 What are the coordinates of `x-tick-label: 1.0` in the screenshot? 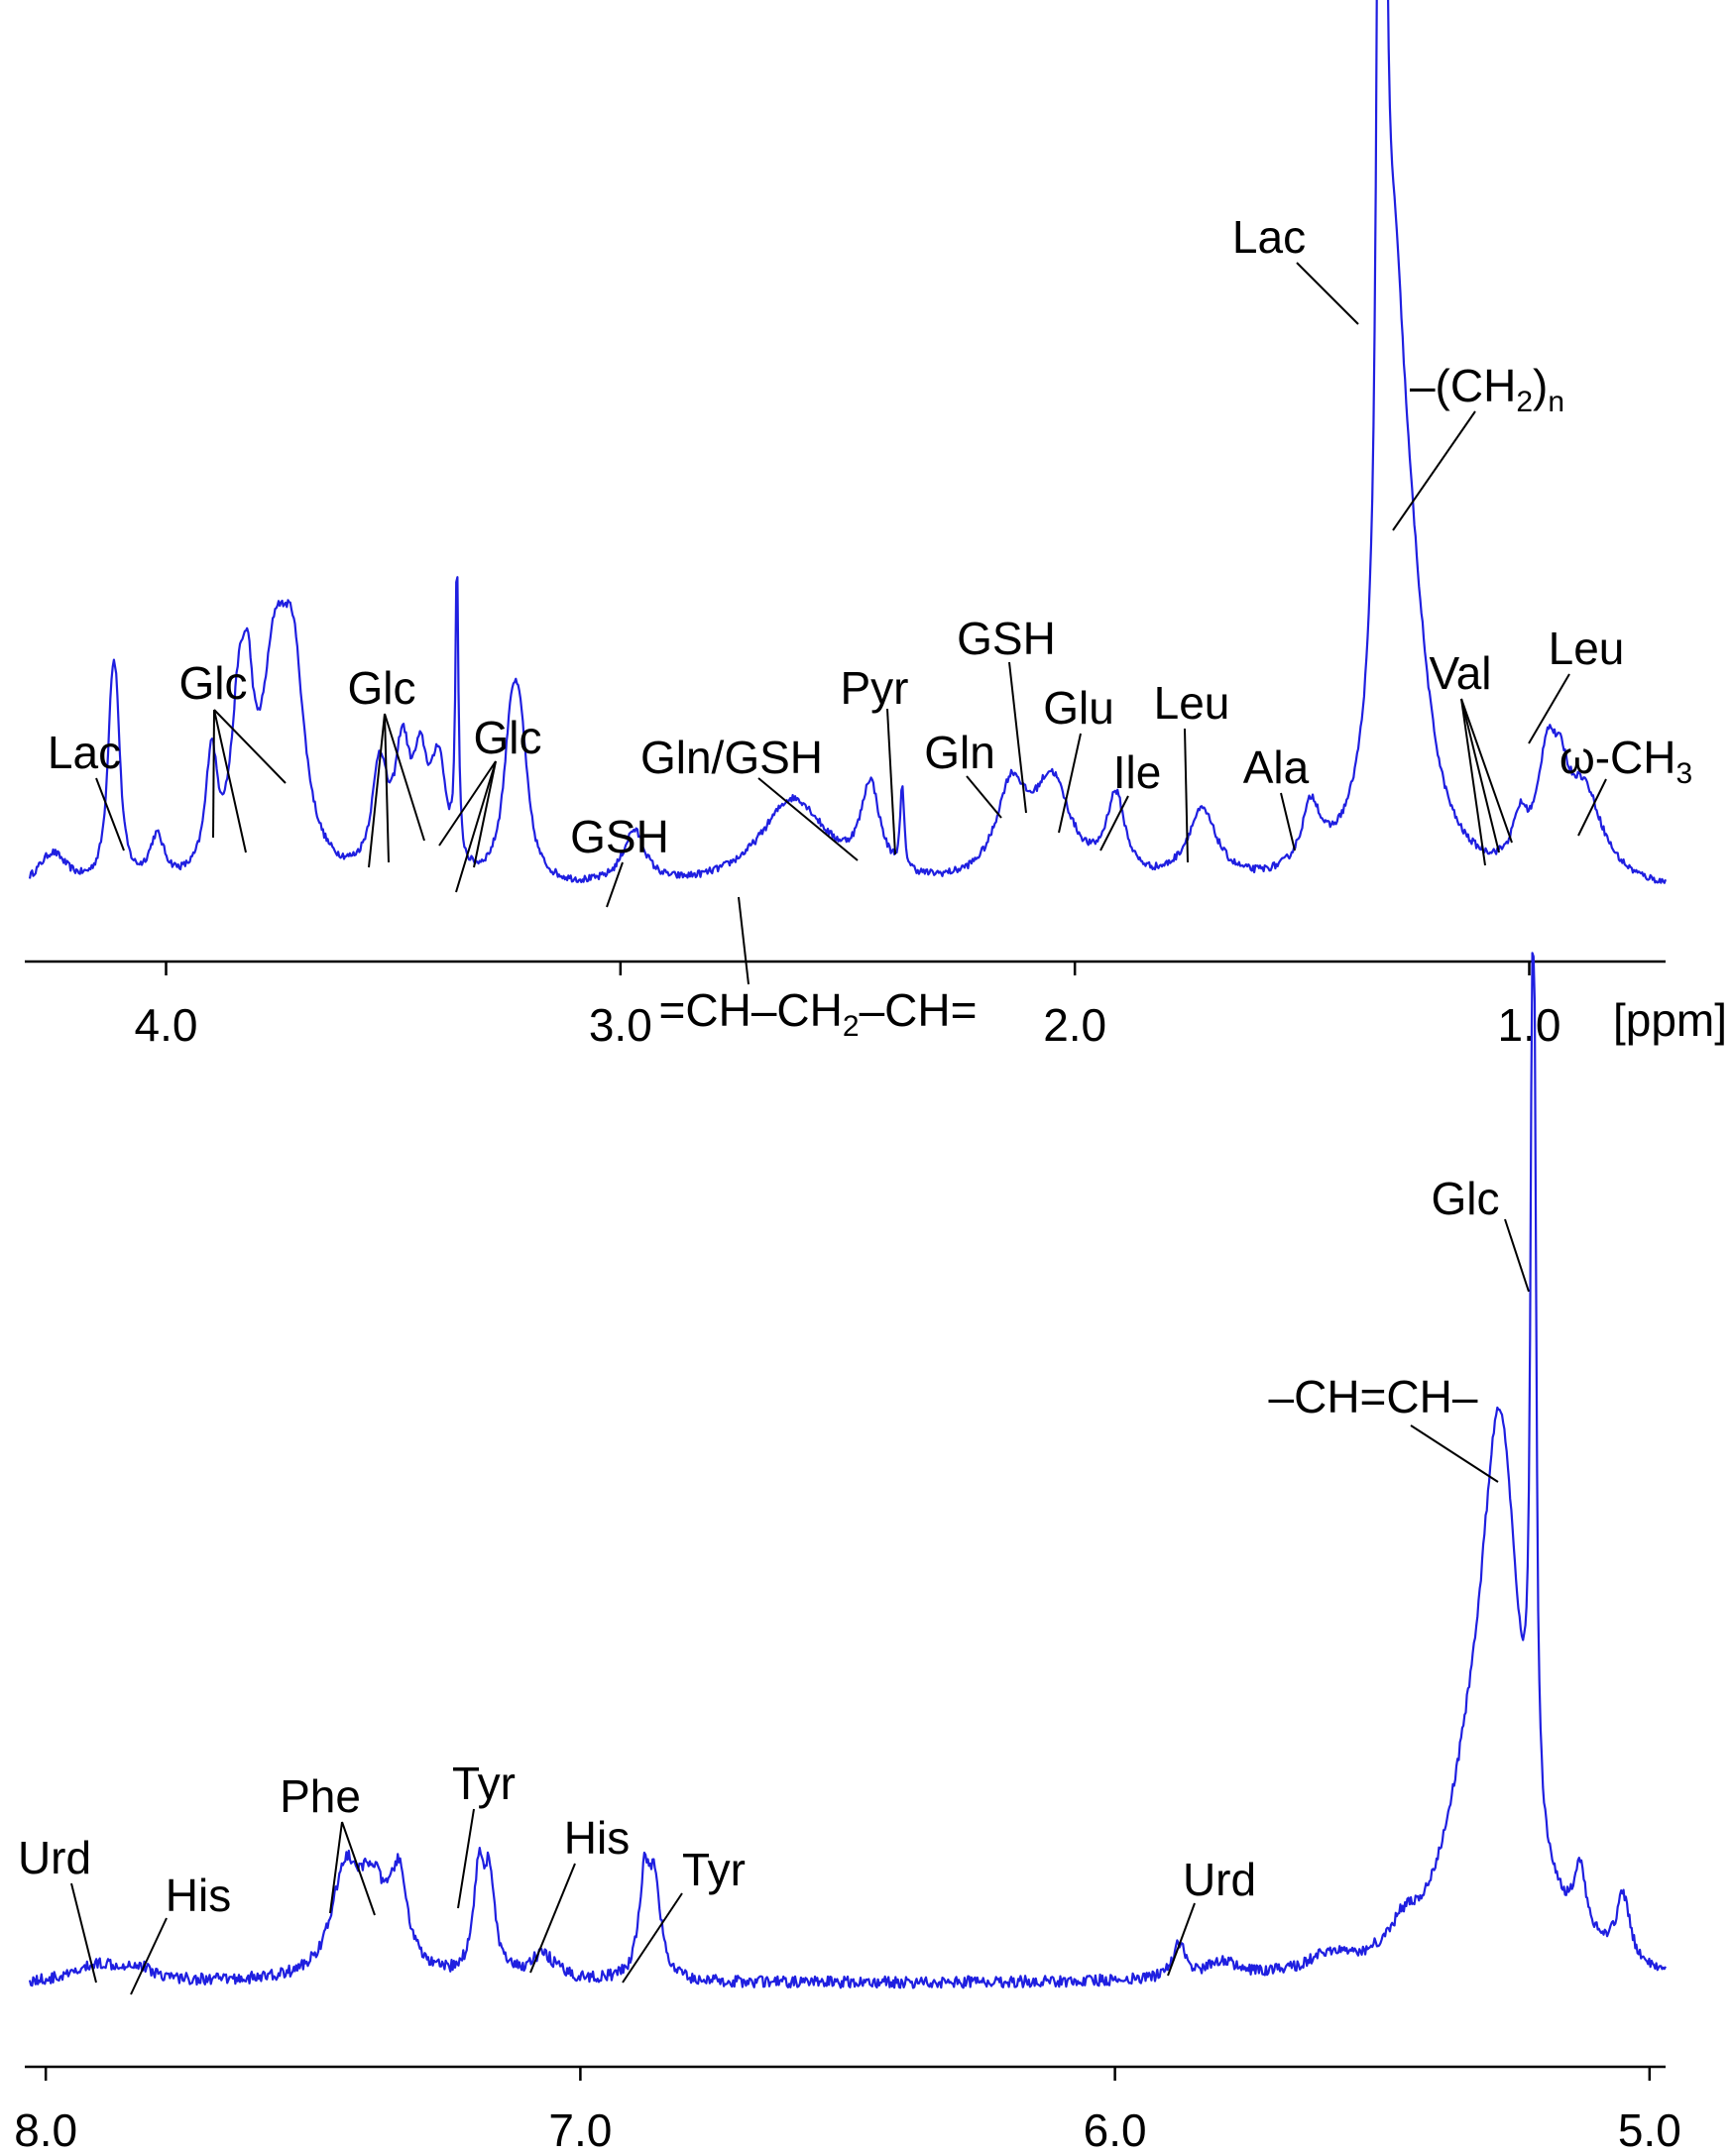 It's located at (1529, 1025).